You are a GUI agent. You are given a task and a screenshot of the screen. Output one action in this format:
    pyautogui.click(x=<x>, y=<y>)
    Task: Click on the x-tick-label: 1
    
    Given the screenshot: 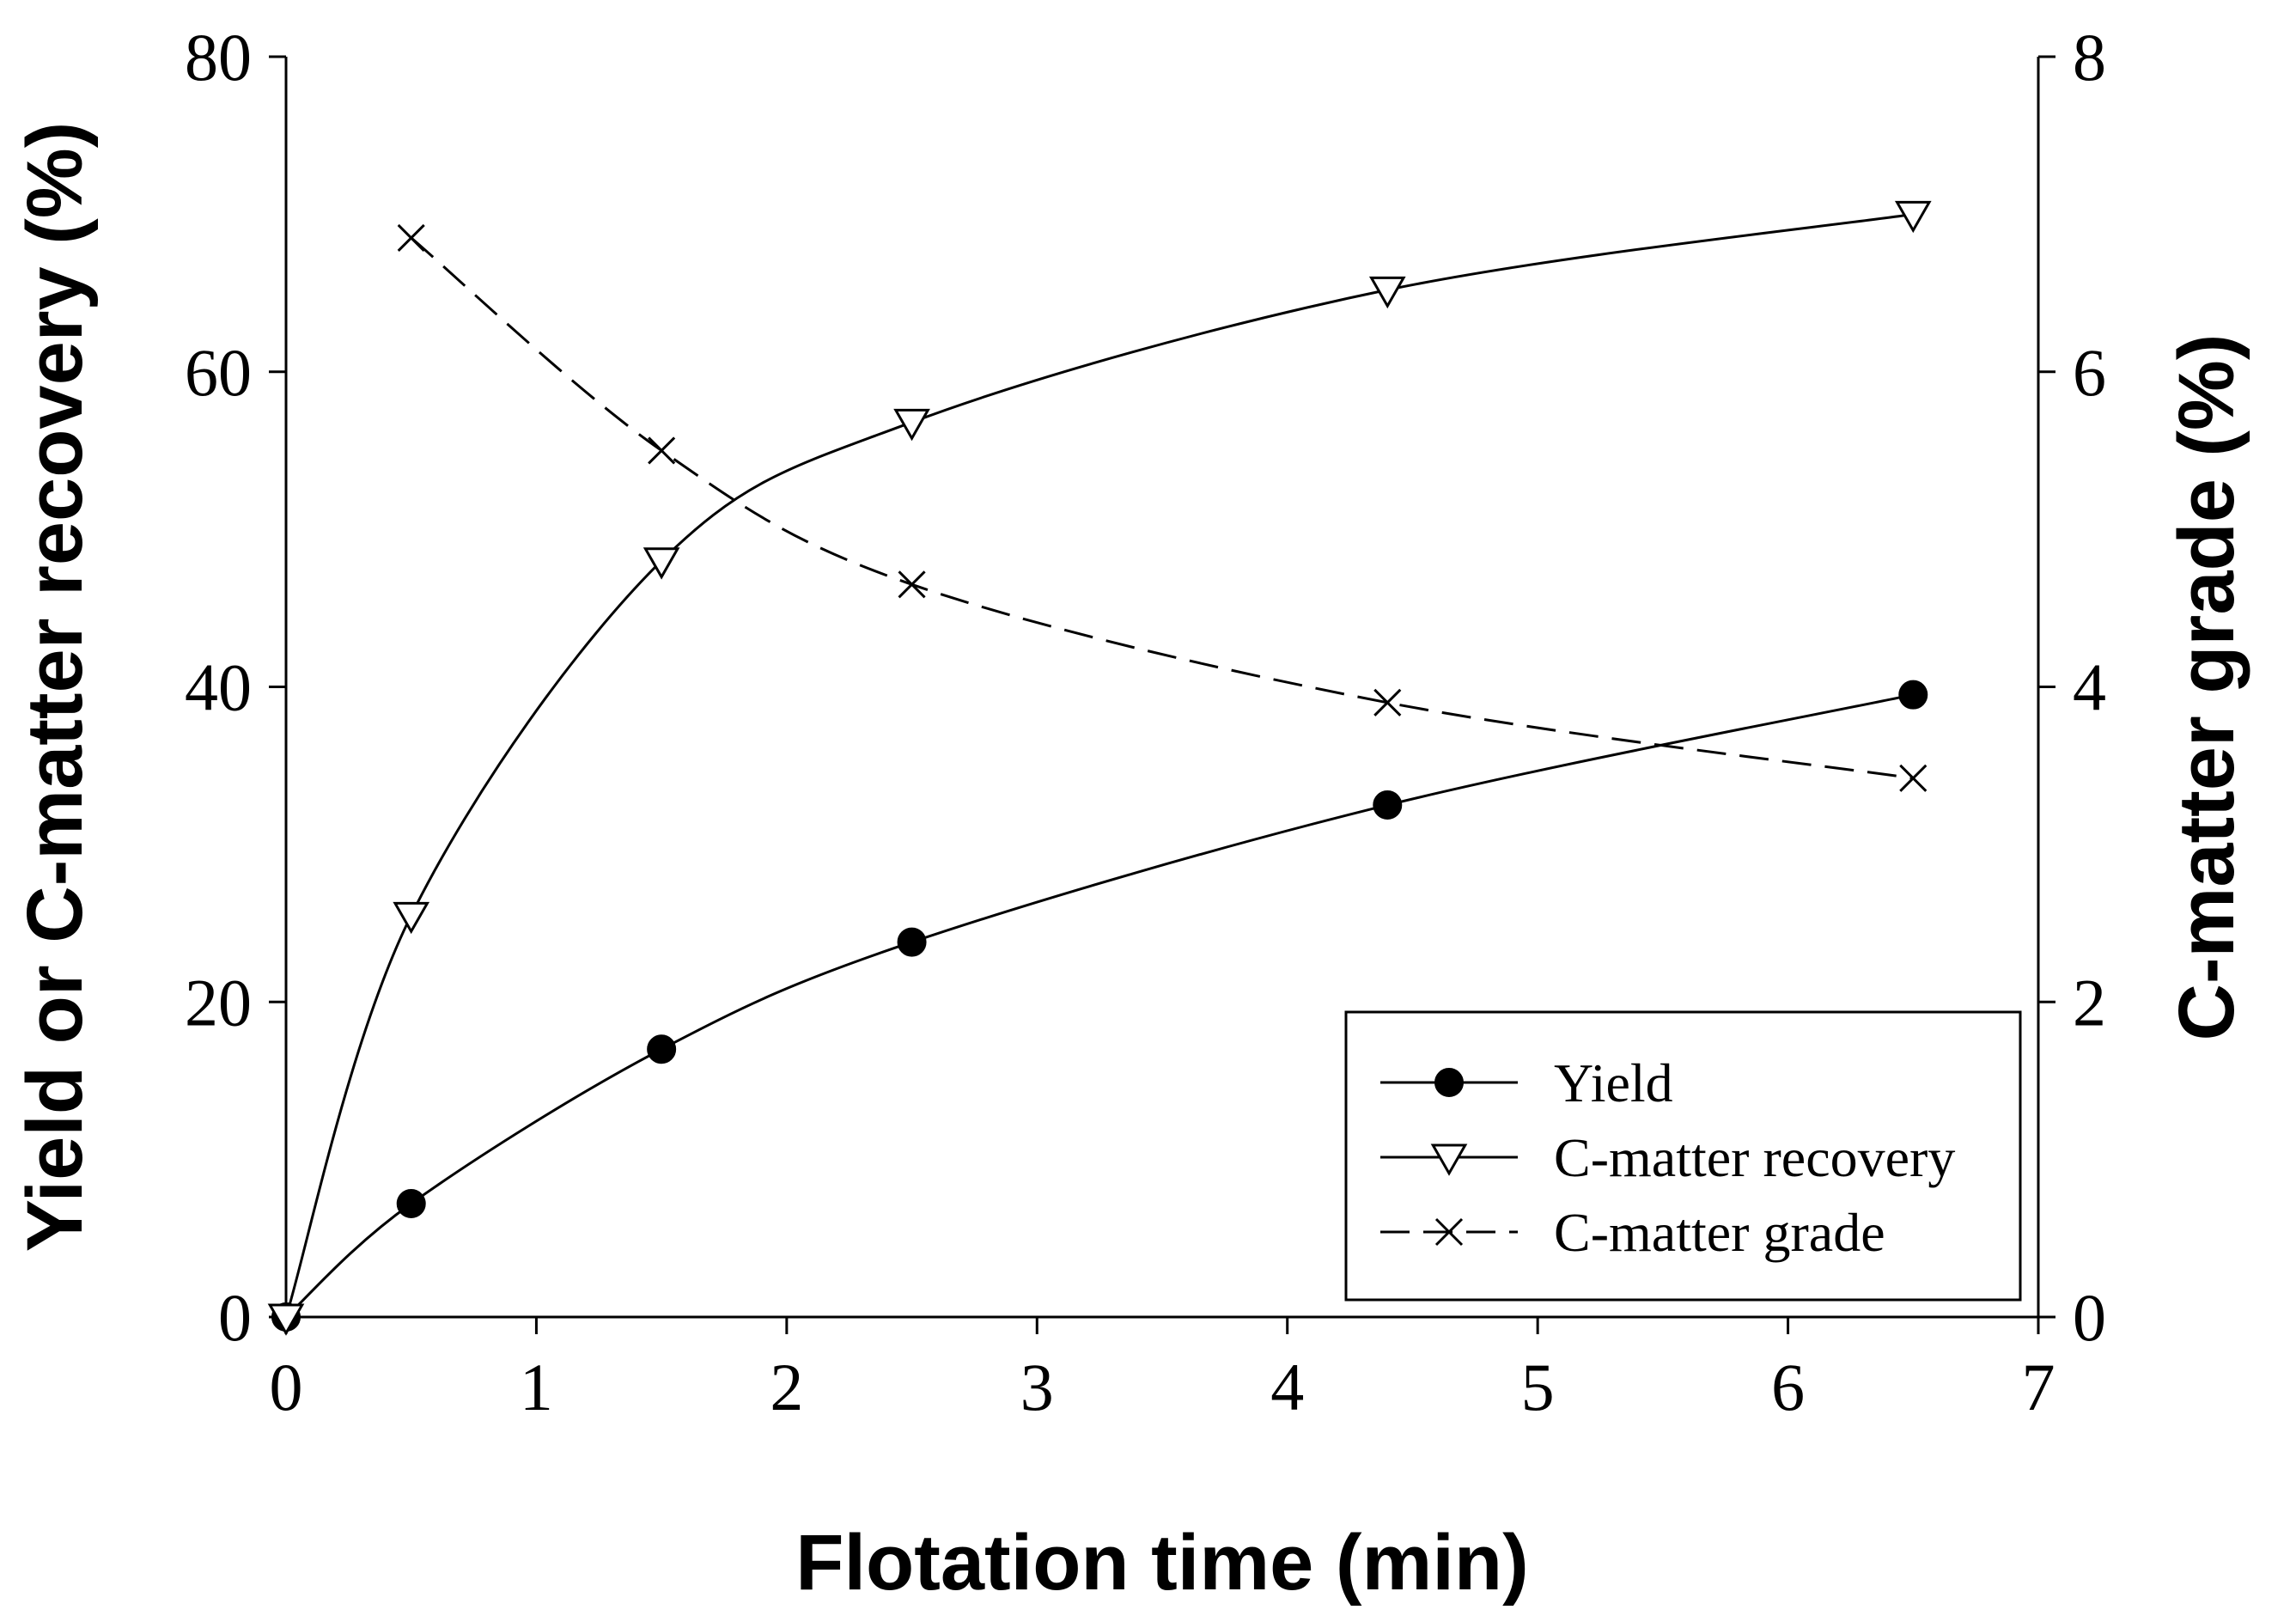 What is the action you would take?
    pyautogui.click(x=536, y=1387)
    